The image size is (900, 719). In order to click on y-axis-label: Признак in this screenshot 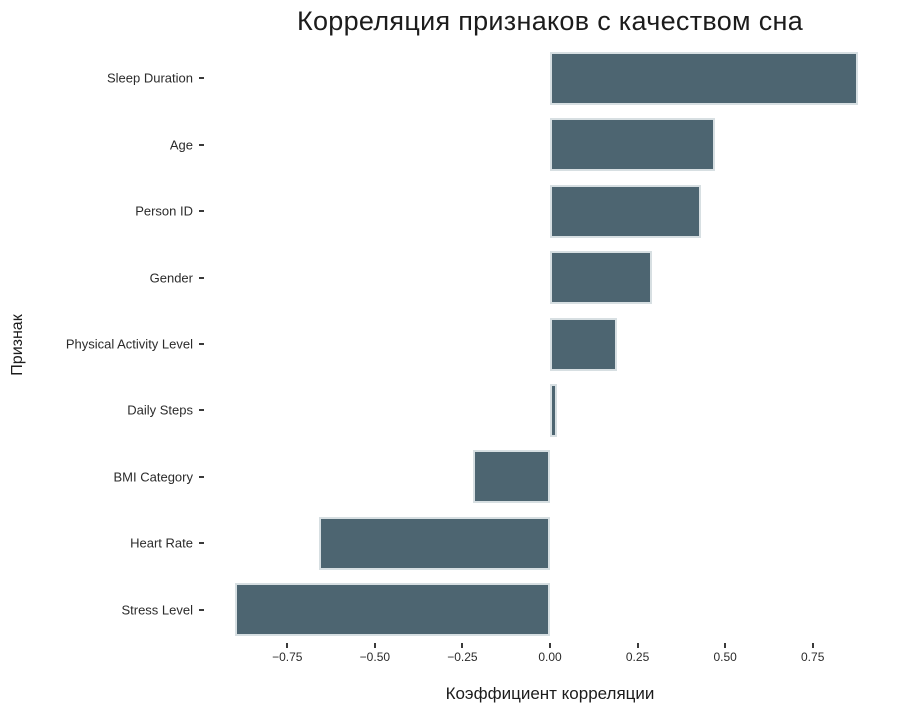, I will do `click(17, 345)`.